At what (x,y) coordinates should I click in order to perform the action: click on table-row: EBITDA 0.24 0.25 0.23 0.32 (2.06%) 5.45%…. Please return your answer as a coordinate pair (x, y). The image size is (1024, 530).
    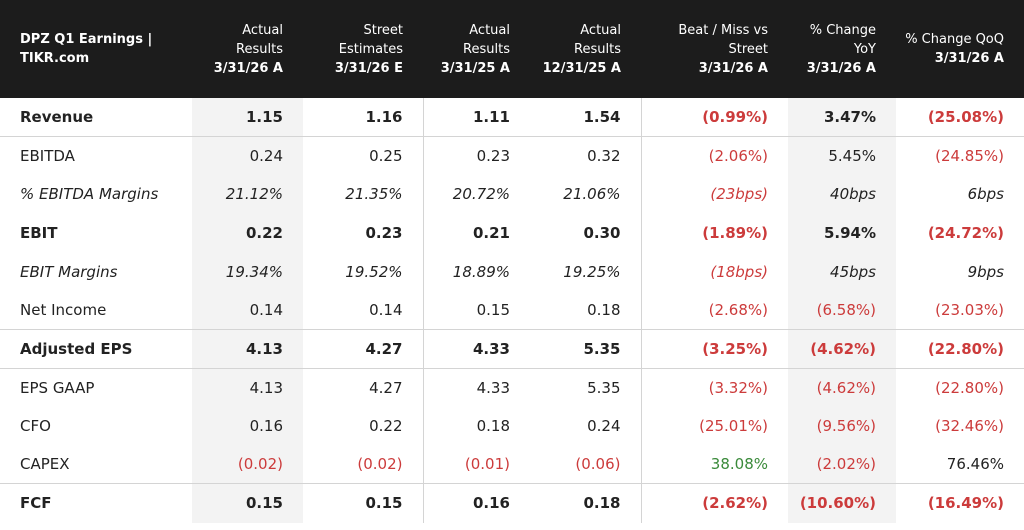
    Looking at the image, I should click on (512, 156).